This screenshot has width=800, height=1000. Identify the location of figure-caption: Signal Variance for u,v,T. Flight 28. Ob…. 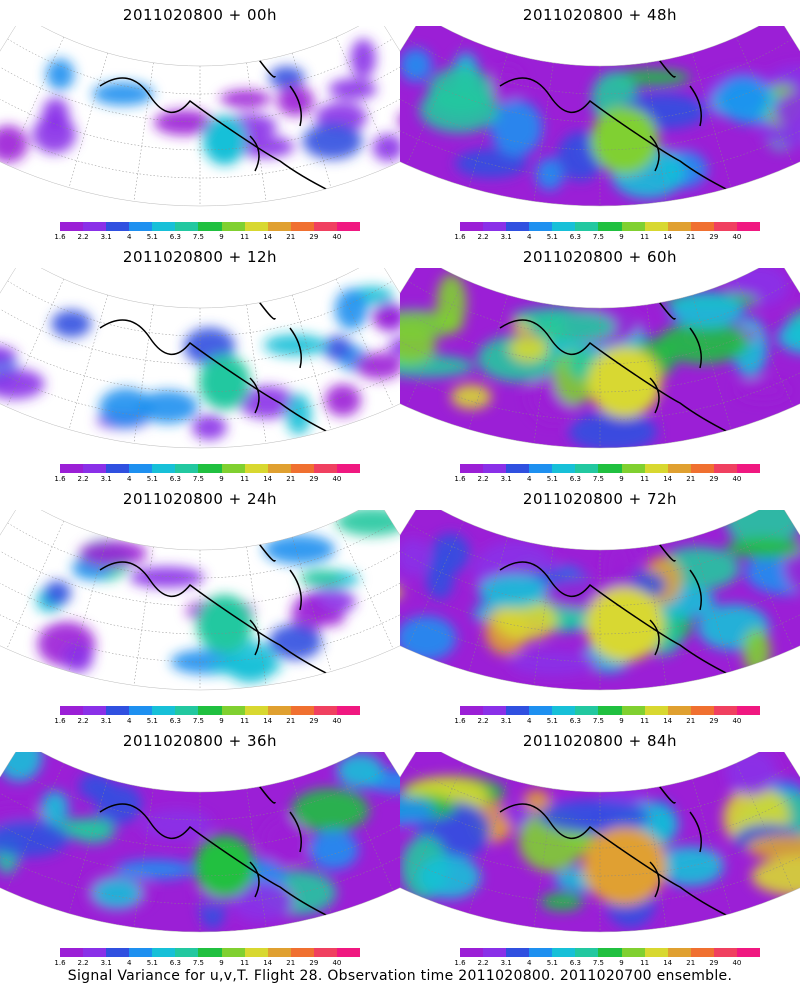
(400, 976).